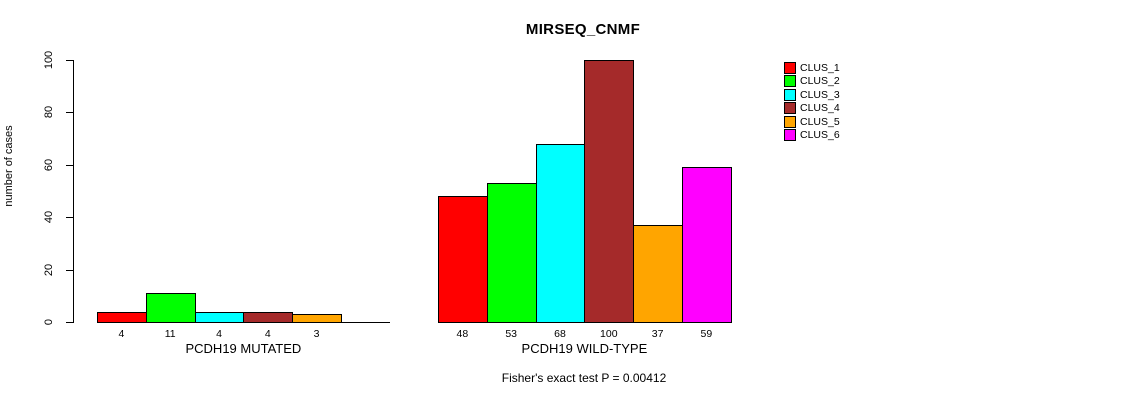 The width and height of the screenshot is (1140, 400). I want to click on y-axis-tick-label: 100, so click(49, 60).